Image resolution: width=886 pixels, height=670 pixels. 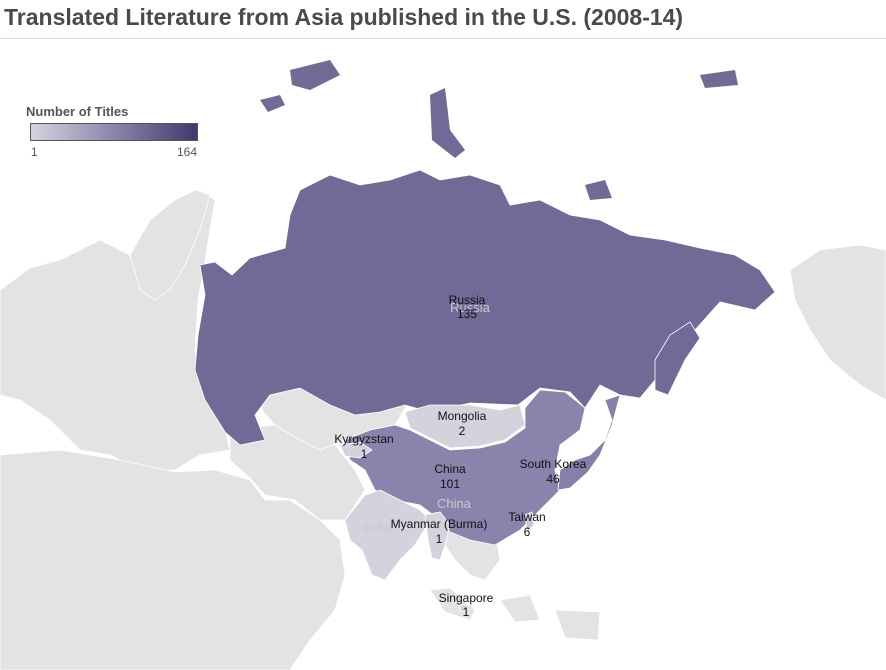 I want to click on label-taiwan-value: 6, so click(x=527, y=532).